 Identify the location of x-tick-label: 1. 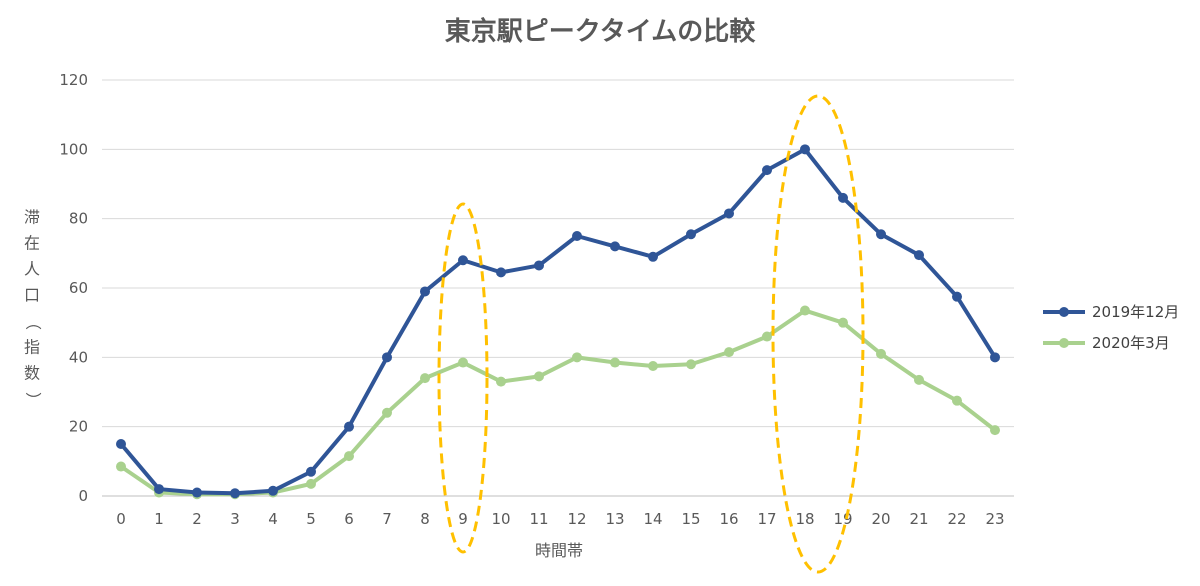
(159, 519).